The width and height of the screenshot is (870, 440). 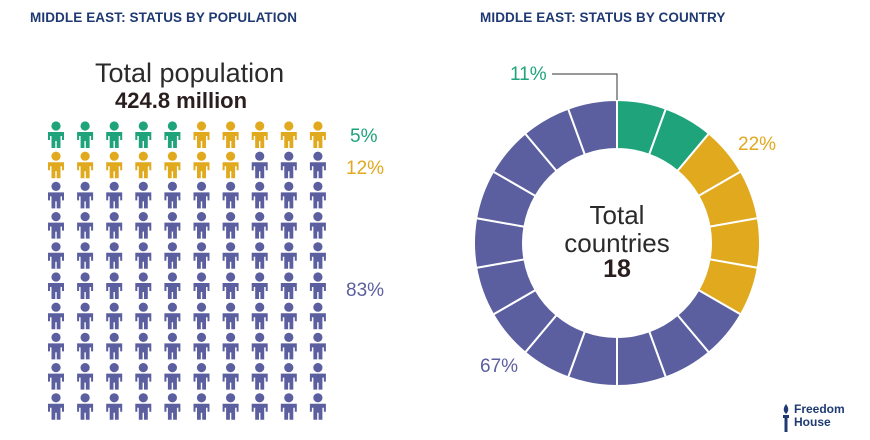 I want to click on total-countries-count: 18, so click(x=617, y=269).